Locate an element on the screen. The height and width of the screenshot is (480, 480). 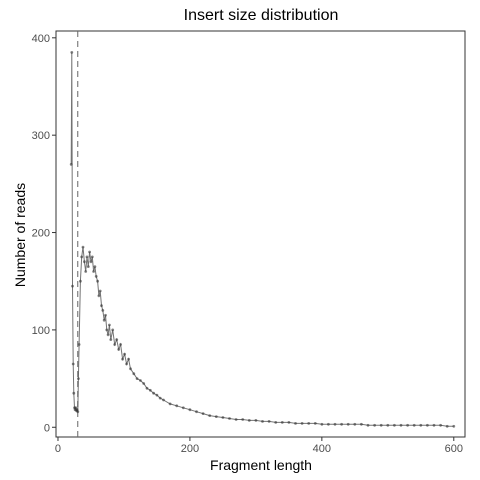
y-axis-label: Number of reads is located at coordinates (20, 235).